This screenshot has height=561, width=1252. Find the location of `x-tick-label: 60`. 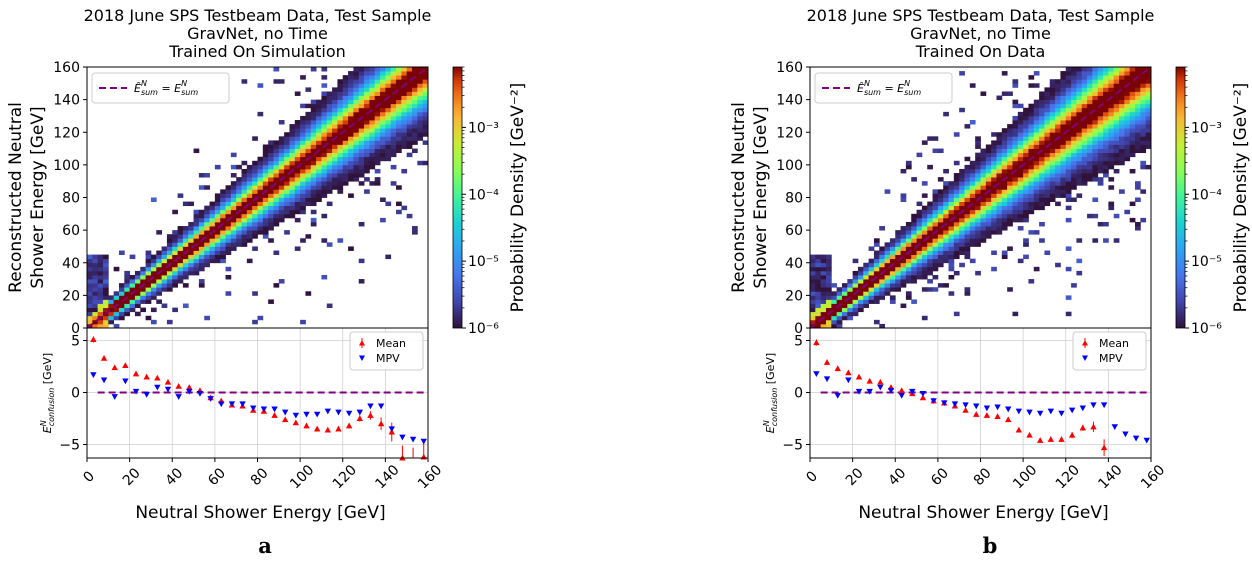

x-tick-label: 60 is located at coordinates (217, 477).